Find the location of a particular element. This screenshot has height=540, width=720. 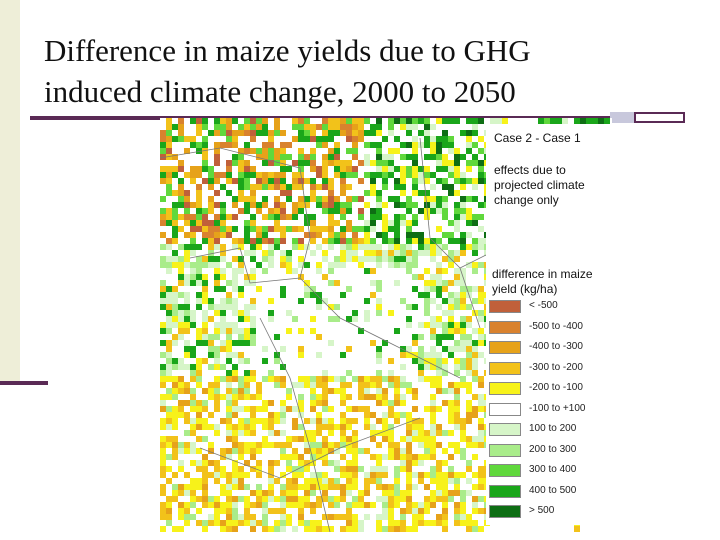

legend-label: -200 to -100 is located at coordinates (556, 387).